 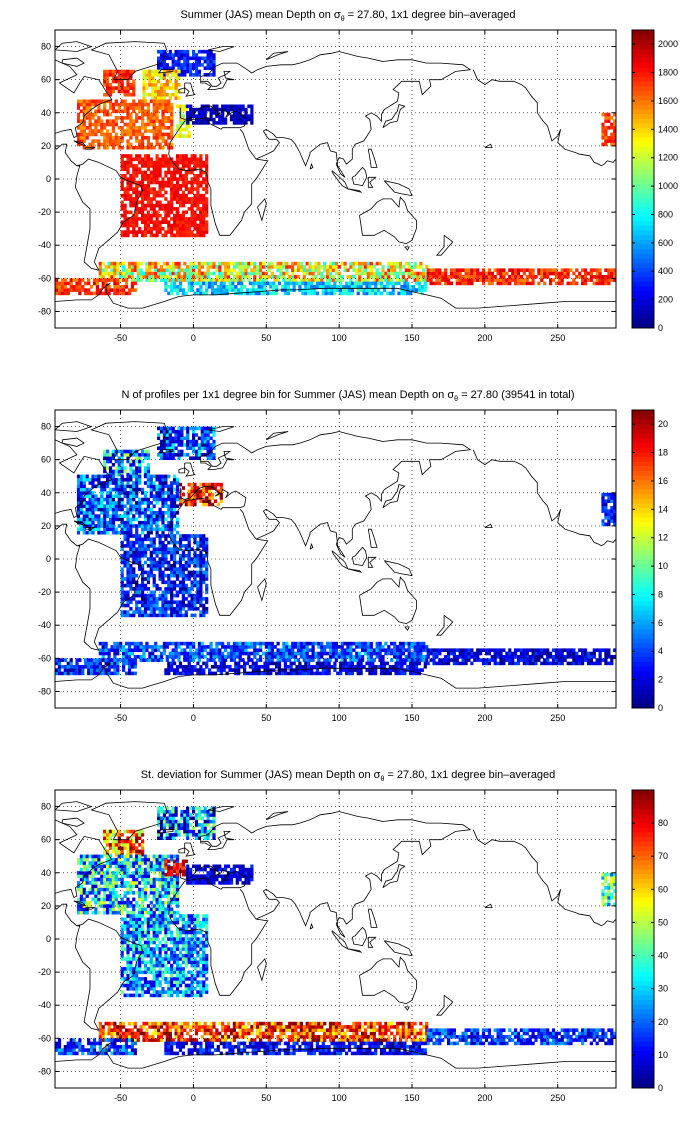 I want to click on x-tick-label: 100, so click(x=339, y=338).